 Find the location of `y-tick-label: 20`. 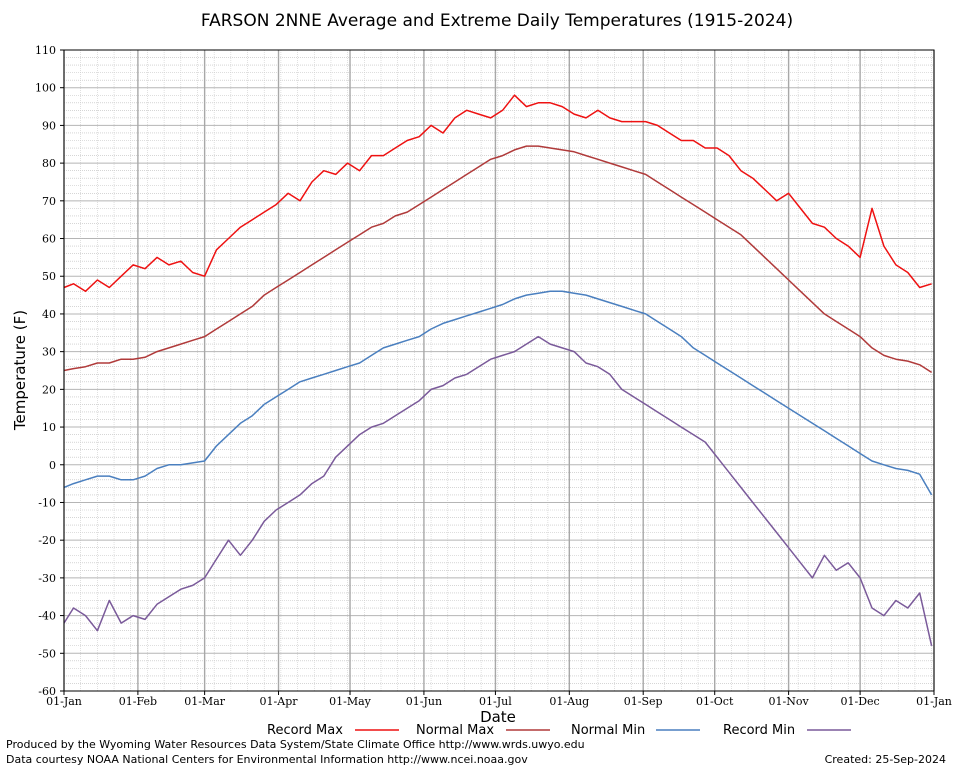

y-tick-label: 20 is located at coordinates (49, 389).